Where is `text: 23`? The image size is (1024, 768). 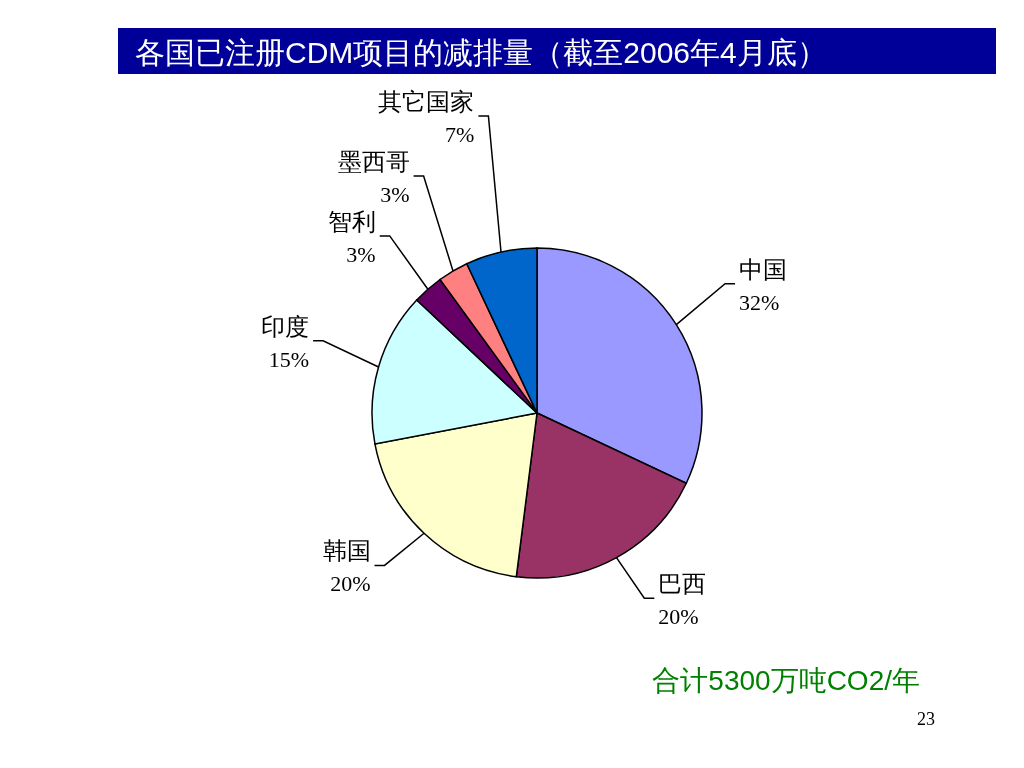
text: 23 is located at coordinates (926, 719).